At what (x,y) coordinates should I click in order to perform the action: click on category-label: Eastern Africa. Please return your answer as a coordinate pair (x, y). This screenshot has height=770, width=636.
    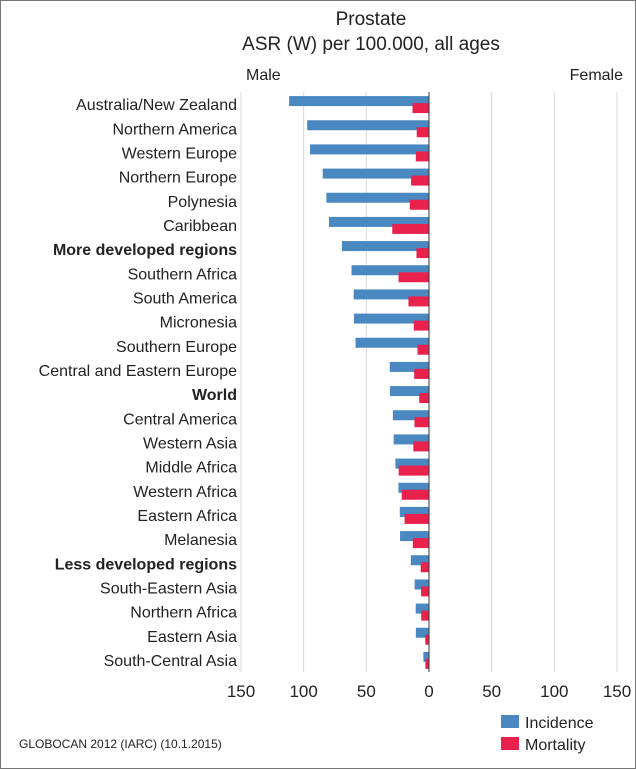
    Looking at the image, I should click on (187, 516).